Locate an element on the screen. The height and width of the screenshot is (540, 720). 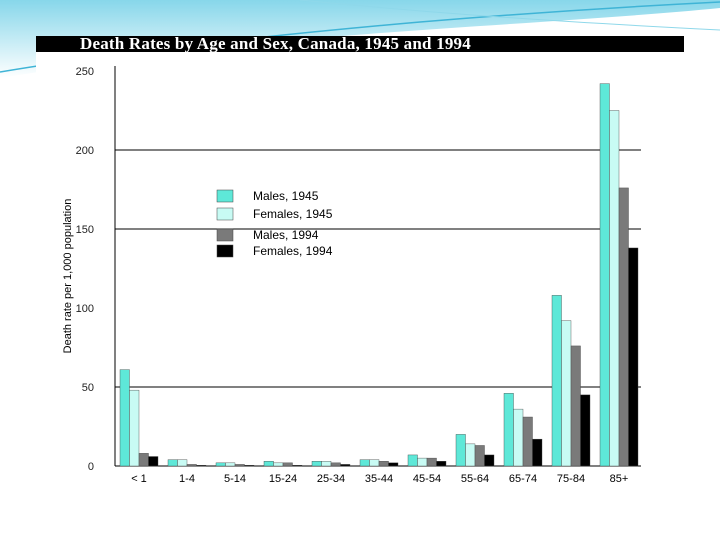
bar-2534-females-1994 is located at coordinates (345, 465).